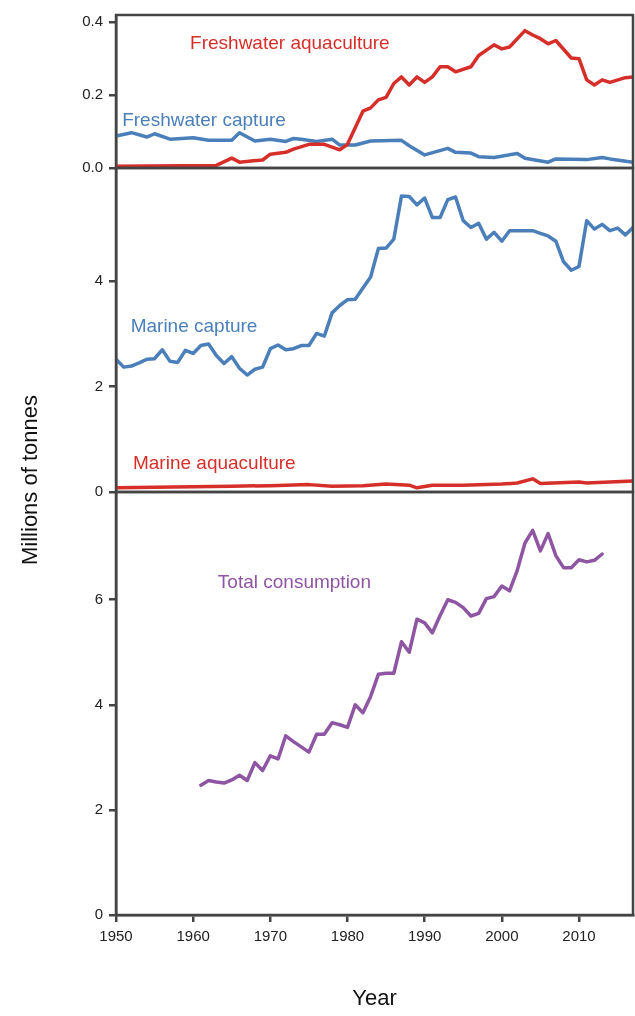  What do you see at coordinates (116, 936) in the screenshot?
I see `x-tick-label: 1950` at bounding box center [116, 936].